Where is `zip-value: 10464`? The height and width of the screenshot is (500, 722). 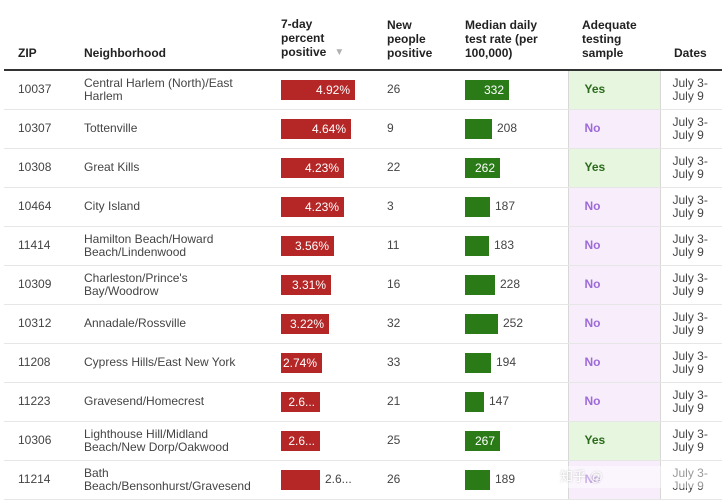 zip-value: 10464 is located at coordinates (35, 206).